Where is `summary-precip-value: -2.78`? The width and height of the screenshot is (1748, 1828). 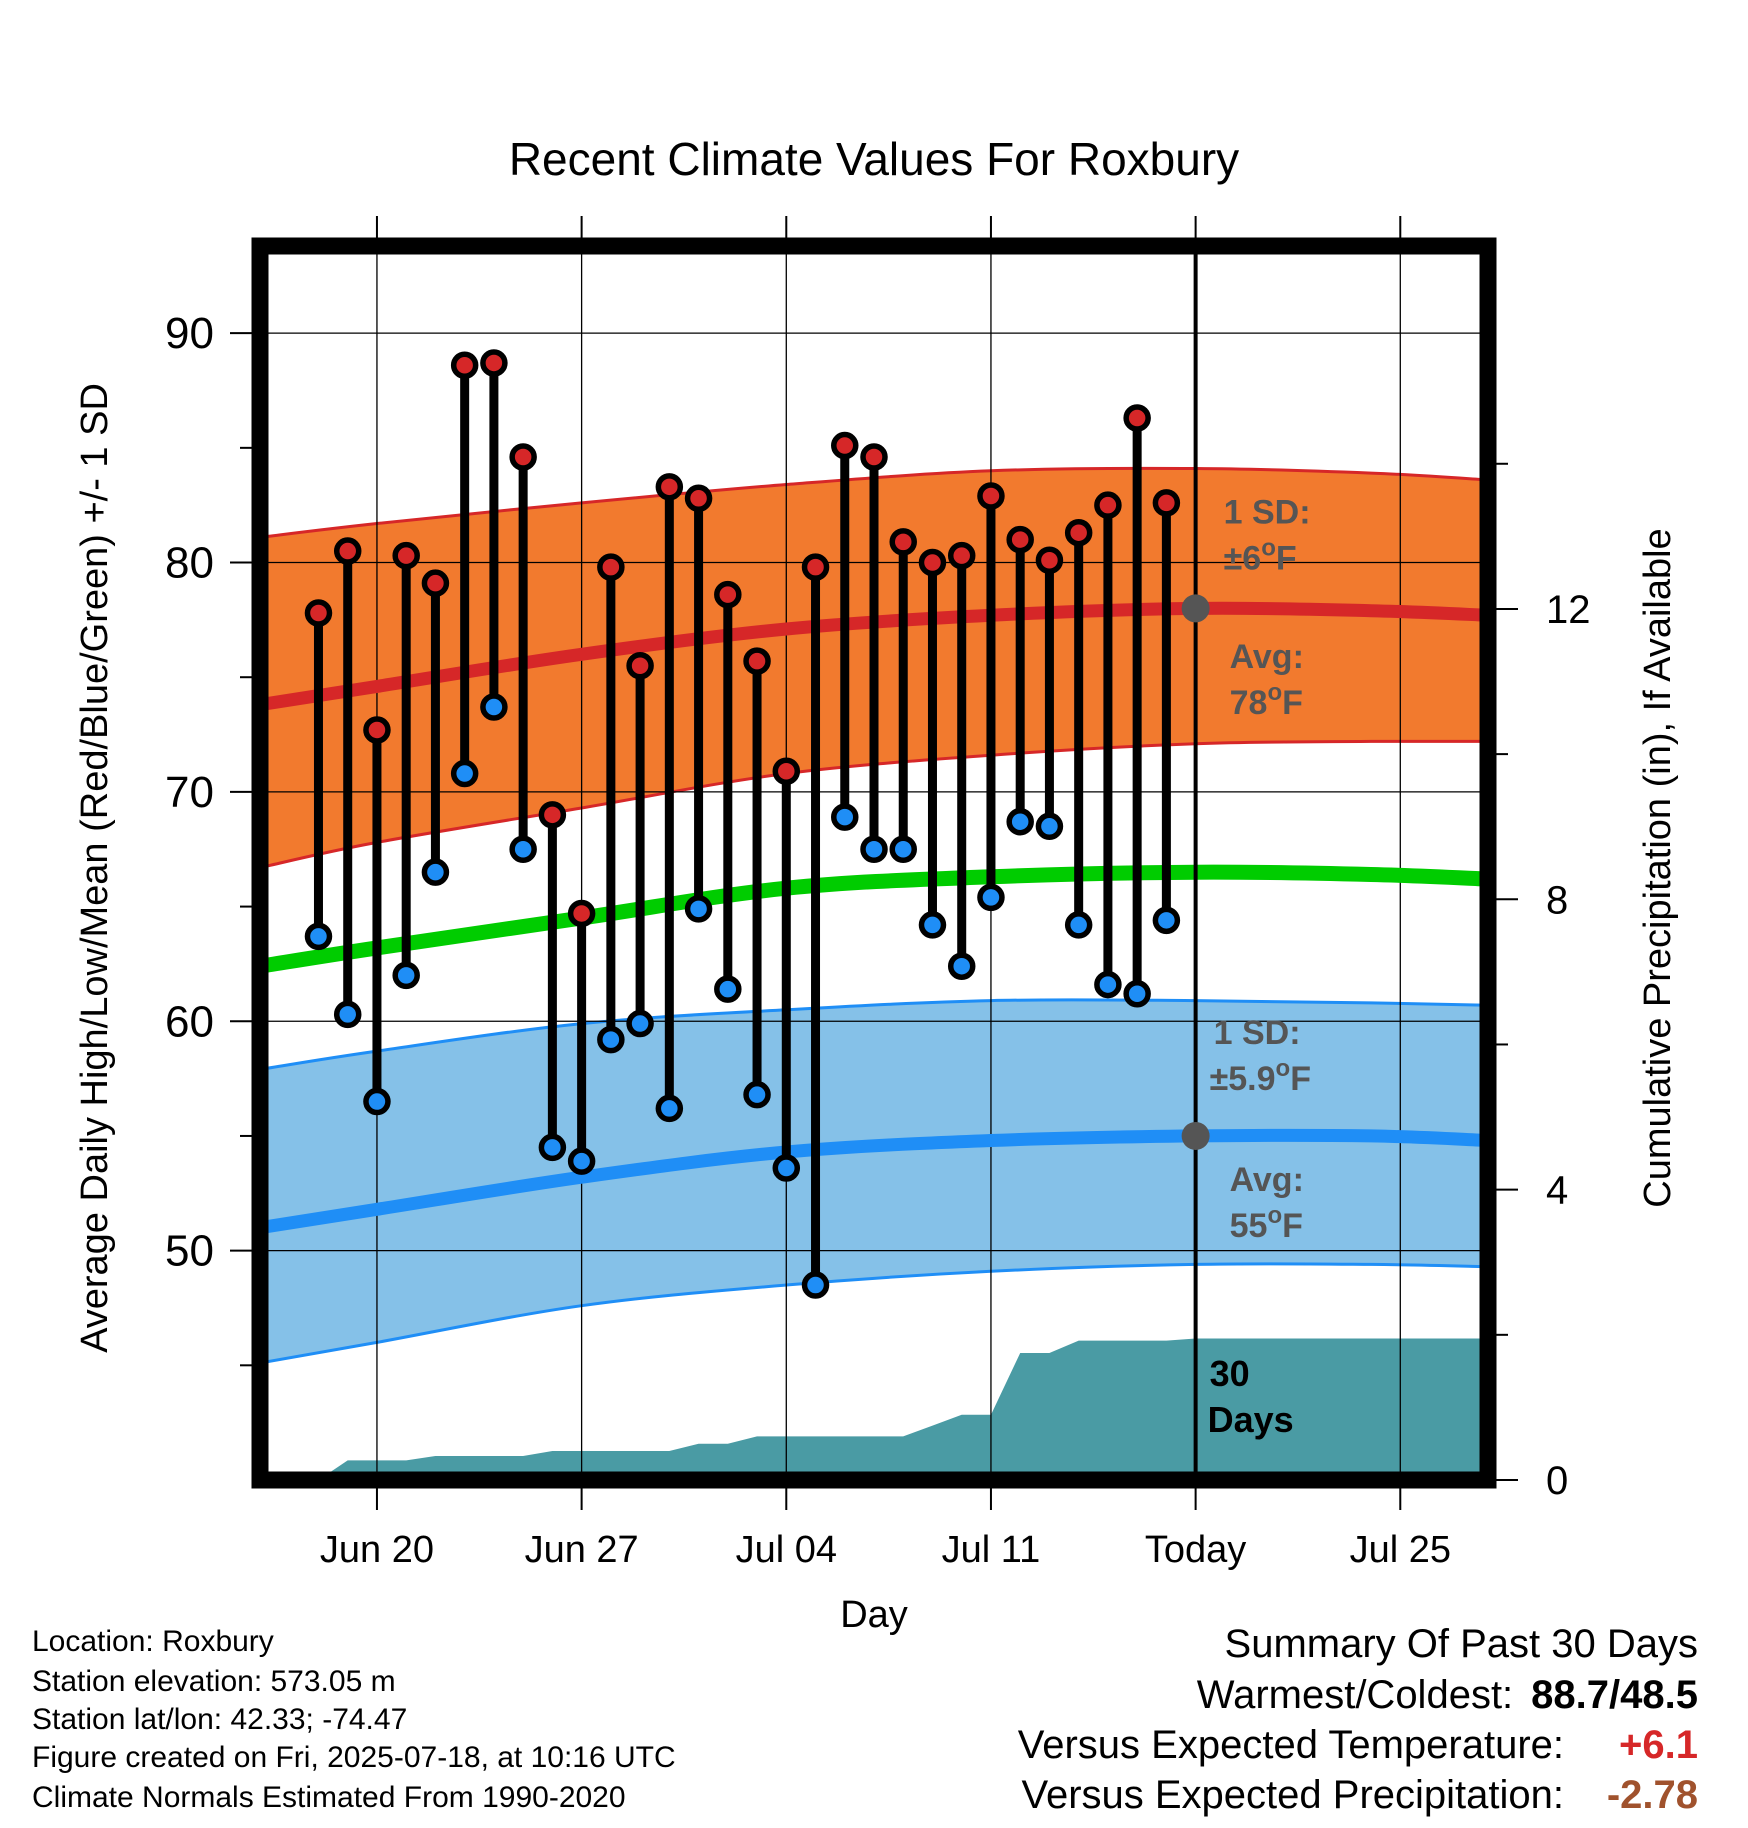 summary-precip-value: -2.78 is located at coordinates (1652, 1795).